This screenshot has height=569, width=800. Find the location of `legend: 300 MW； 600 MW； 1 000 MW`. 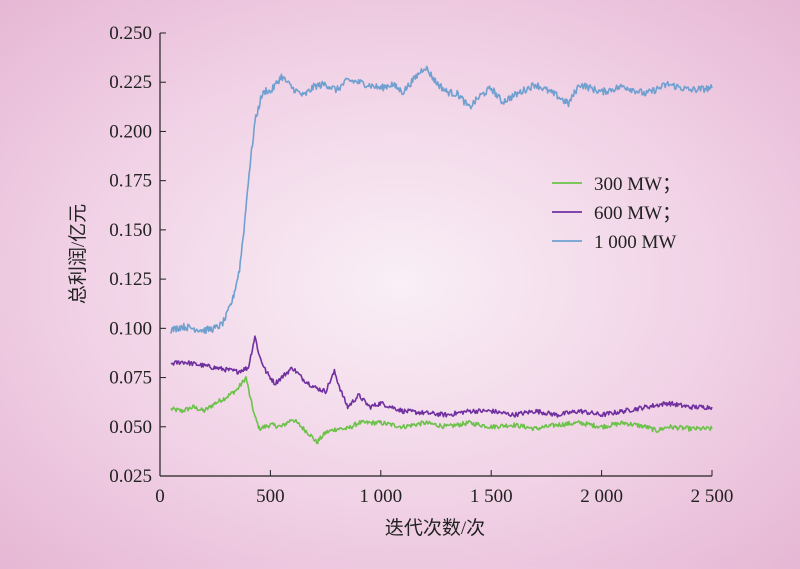

legend: 300 MW； 600 MW； 1 000 MW is located at coordinates (616, 213).